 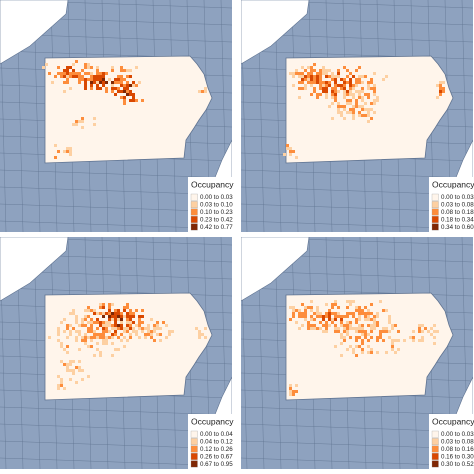 I want to click on occupancy-cells, so click(x=124, y=109).